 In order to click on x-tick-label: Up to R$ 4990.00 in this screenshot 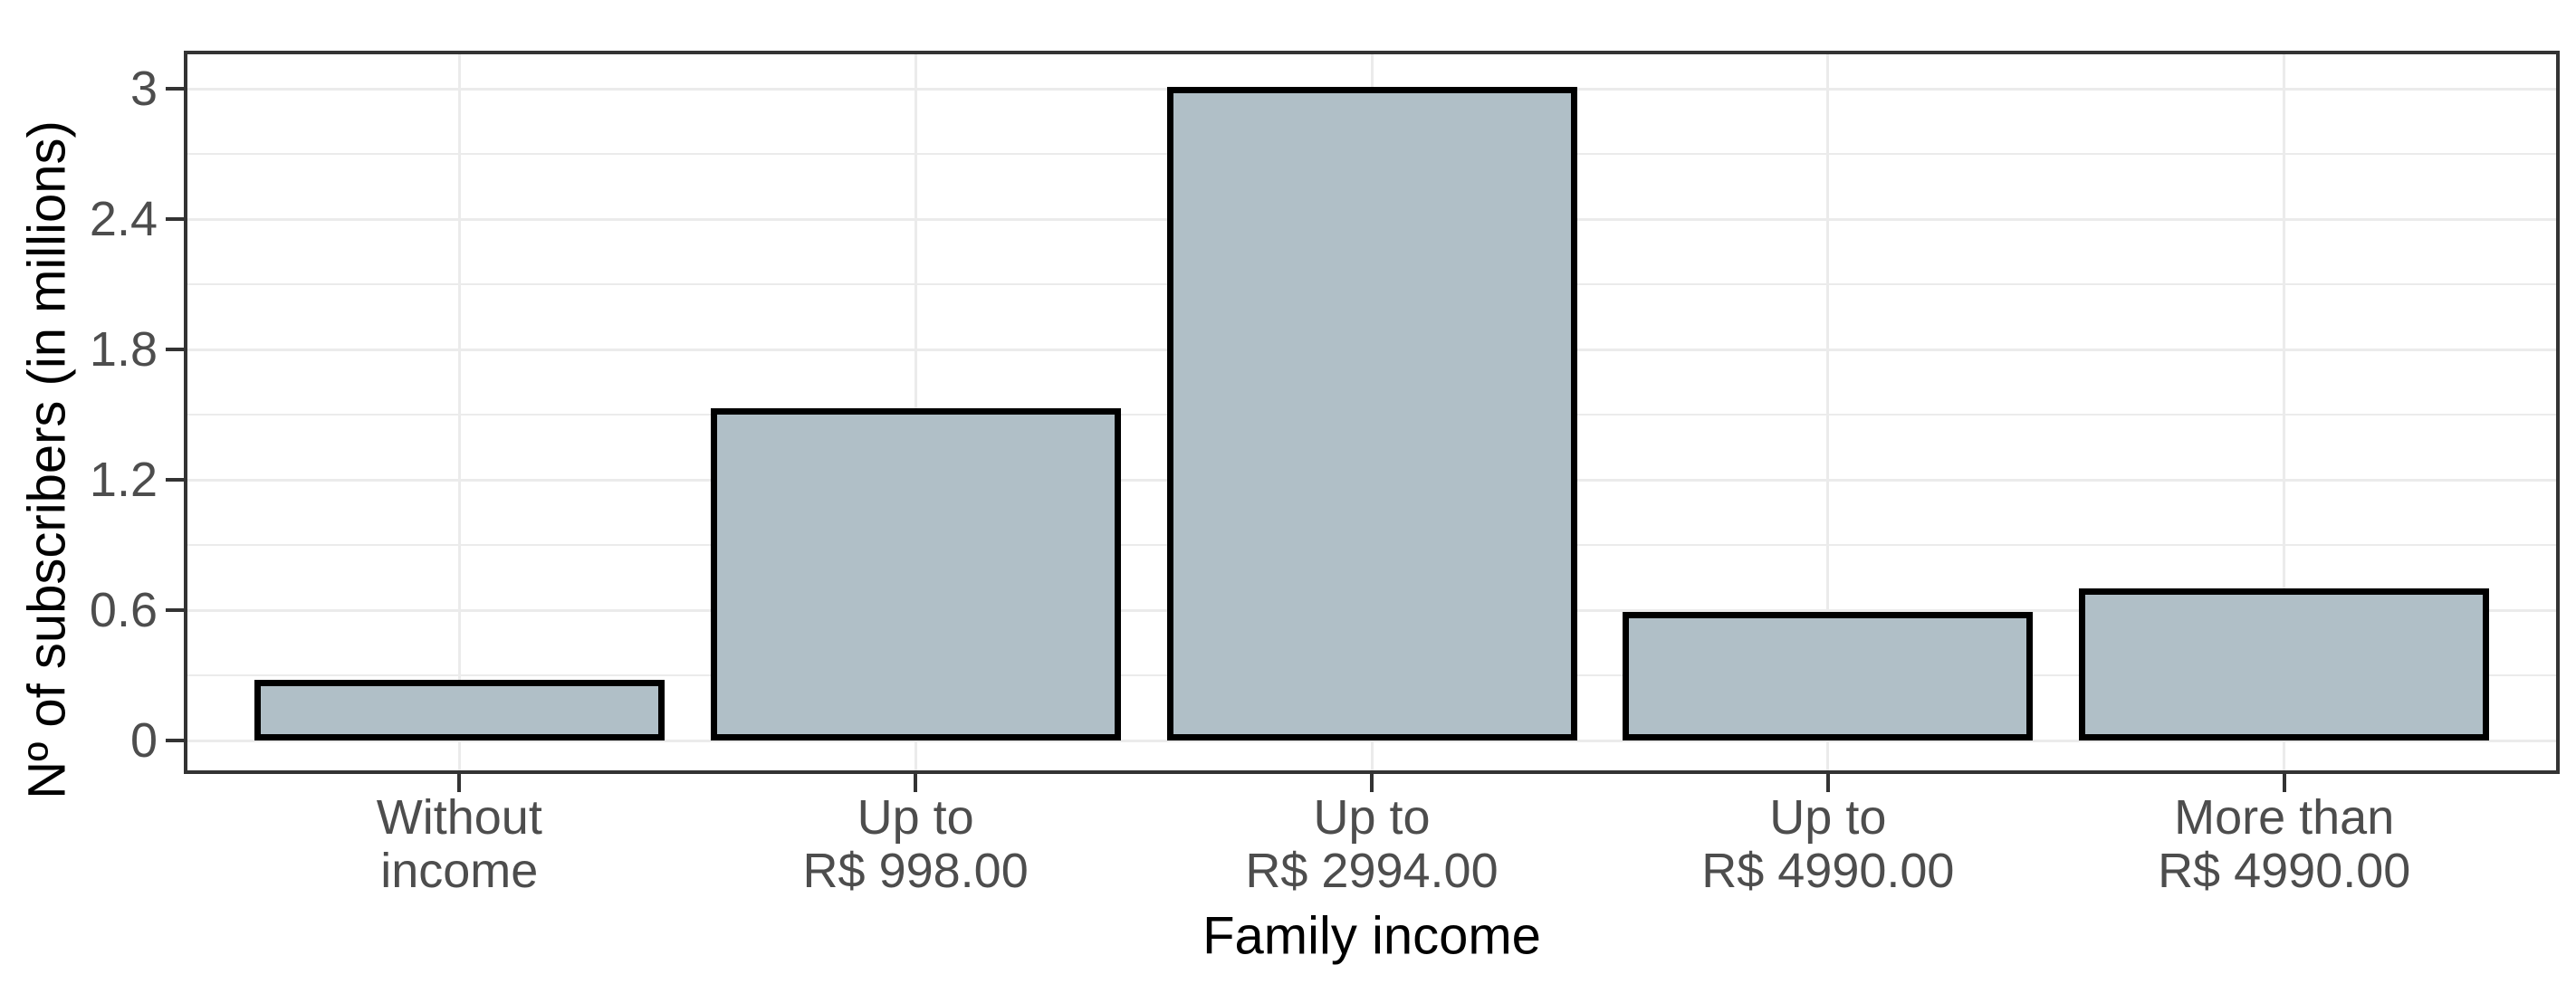, I will do `click(1828, 844)`.